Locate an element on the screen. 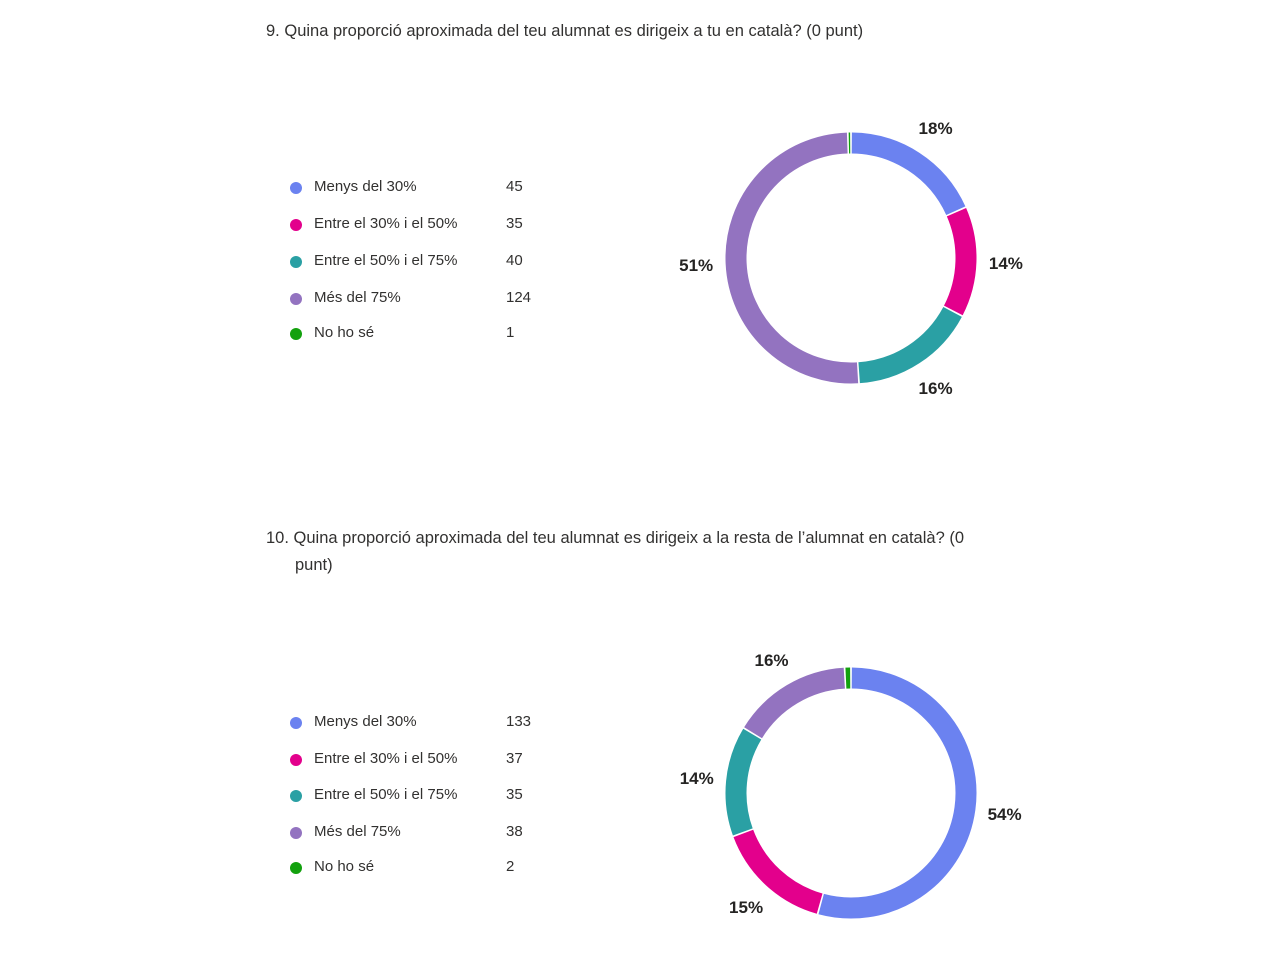  legend-item: Més del 75% 38 is located at coordinates (418, 833).